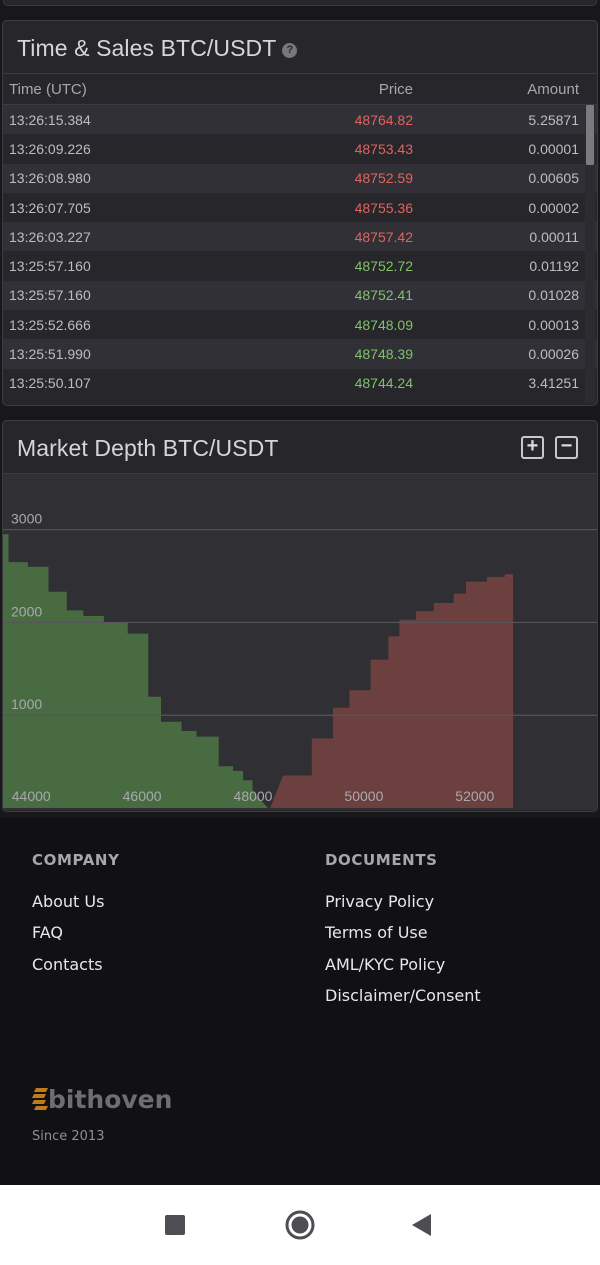 The height and width of the screenshot is (1265, 600). What do you see at coordinates (376, 932) in the screenshot?
I see `terms-of-use-link: Terms of Use` at bounding box center [376, 932].